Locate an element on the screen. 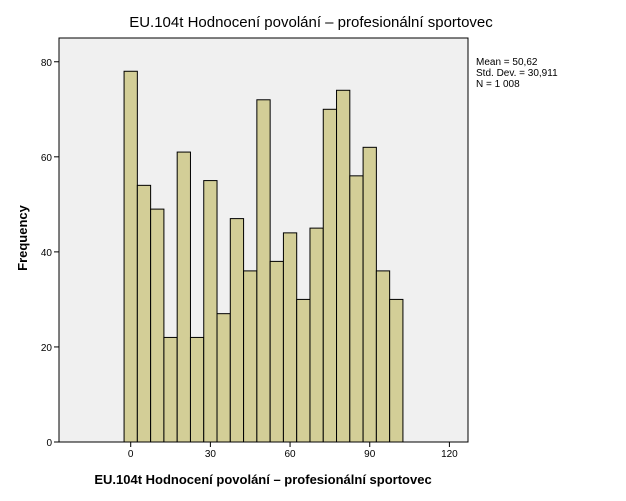 The image size is (626, 501). y-tick-label: 80 is located at coordinates (47, 63).